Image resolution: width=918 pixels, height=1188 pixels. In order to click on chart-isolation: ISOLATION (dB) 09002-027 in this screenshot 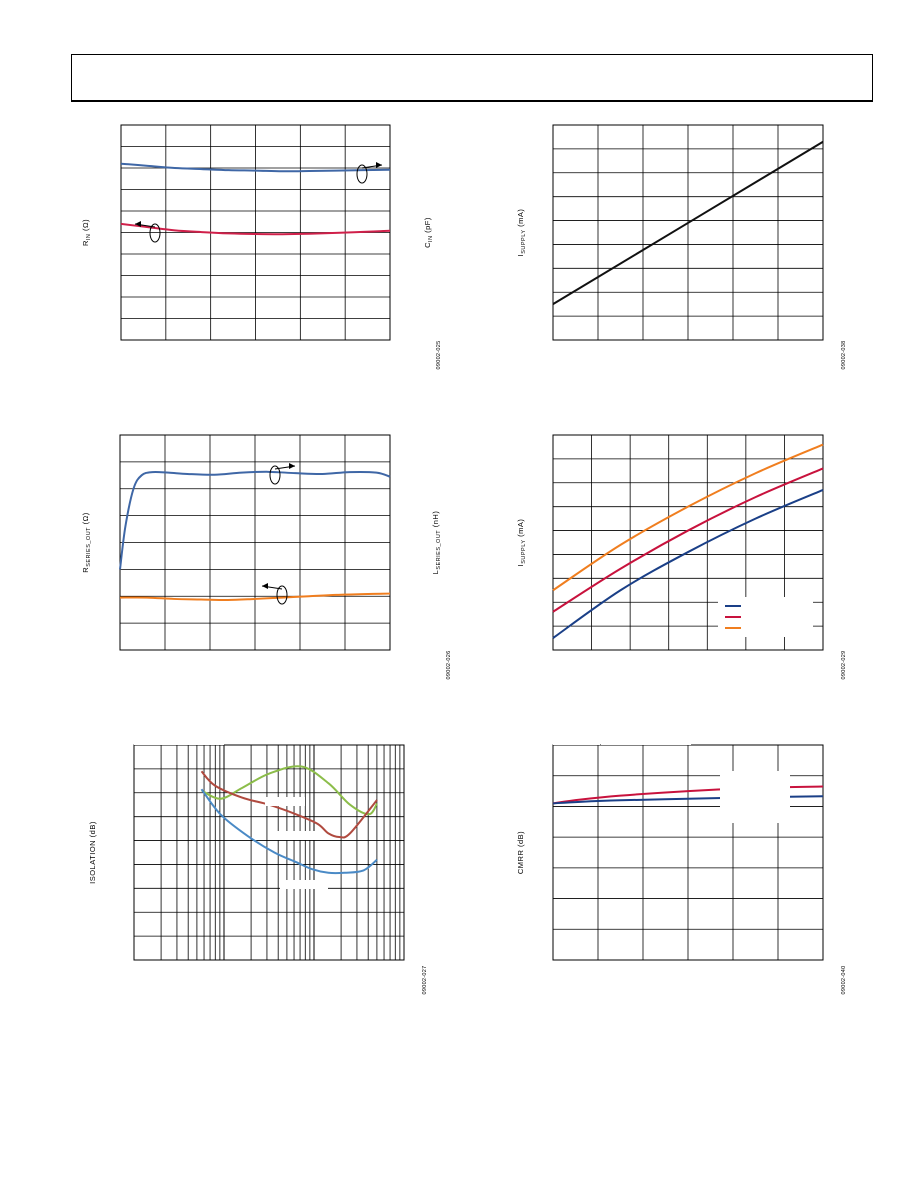, I will do `click(258, 865)`.